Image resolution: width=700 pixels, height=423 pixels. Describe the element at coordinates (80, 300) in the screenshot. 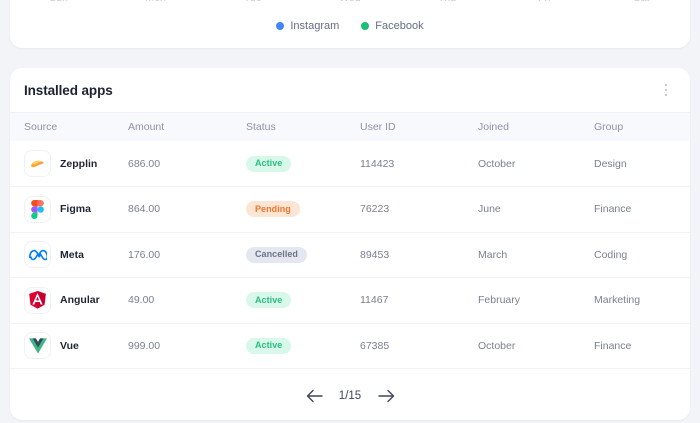

I see `app-name: Angular` at that location.